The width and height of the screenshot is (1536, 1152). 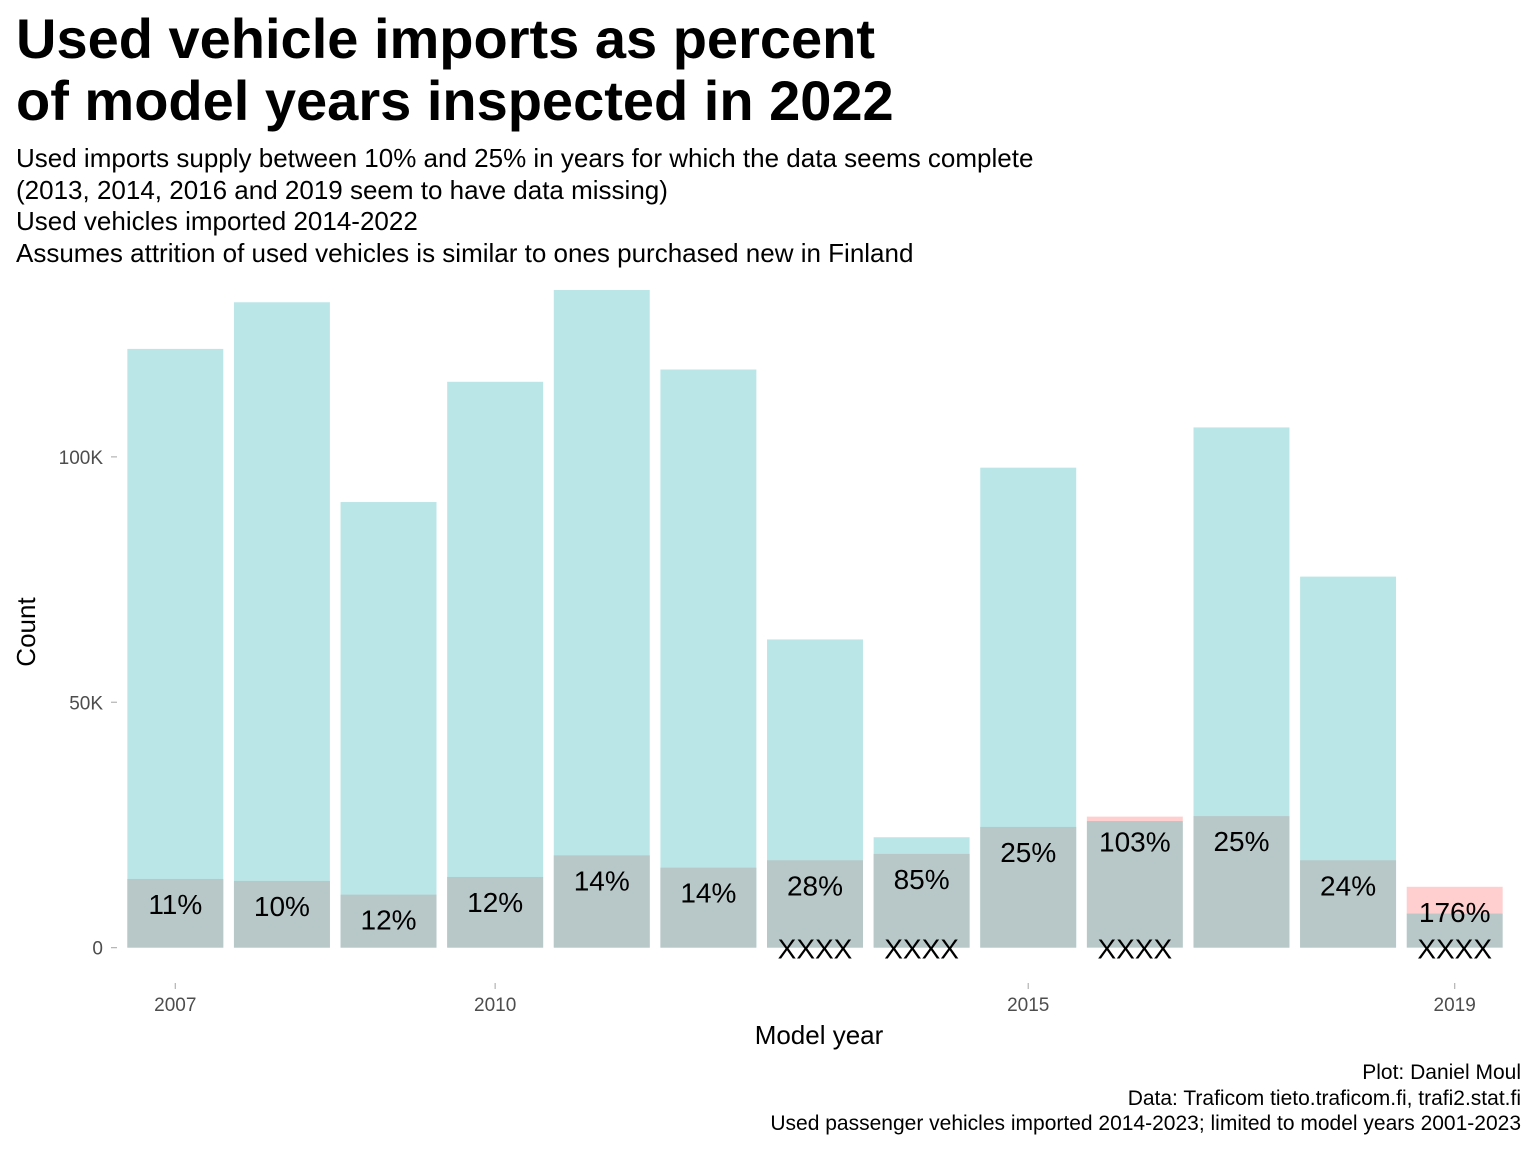 What do you see at coordinates (217, 221) in the screenshot?
I see `subtitle-line-3: Used vehicles imported 2014-2022` at bounding box center [217, 221].